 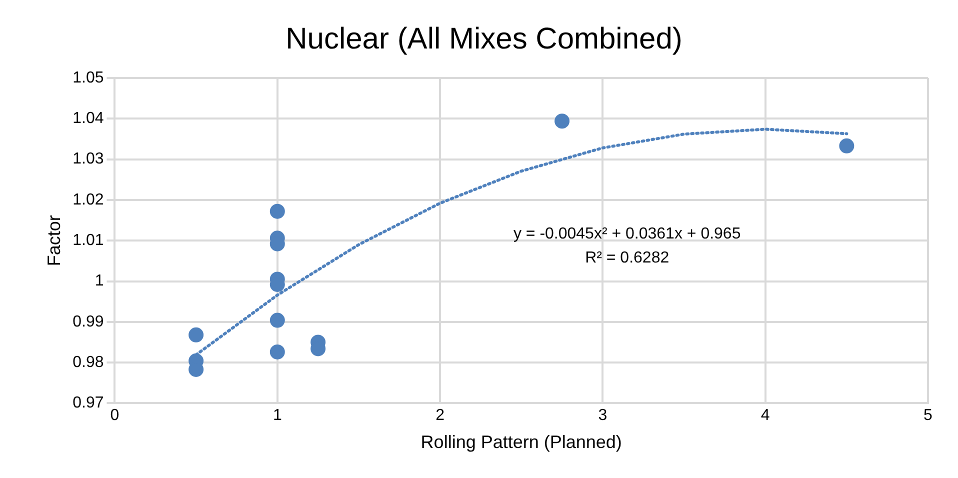 What do you see at coordinates (484, 39) in the screenshot?
I see `chart-title: Nuclear (All Mixes Combined)` at bounding box center [484, 39].